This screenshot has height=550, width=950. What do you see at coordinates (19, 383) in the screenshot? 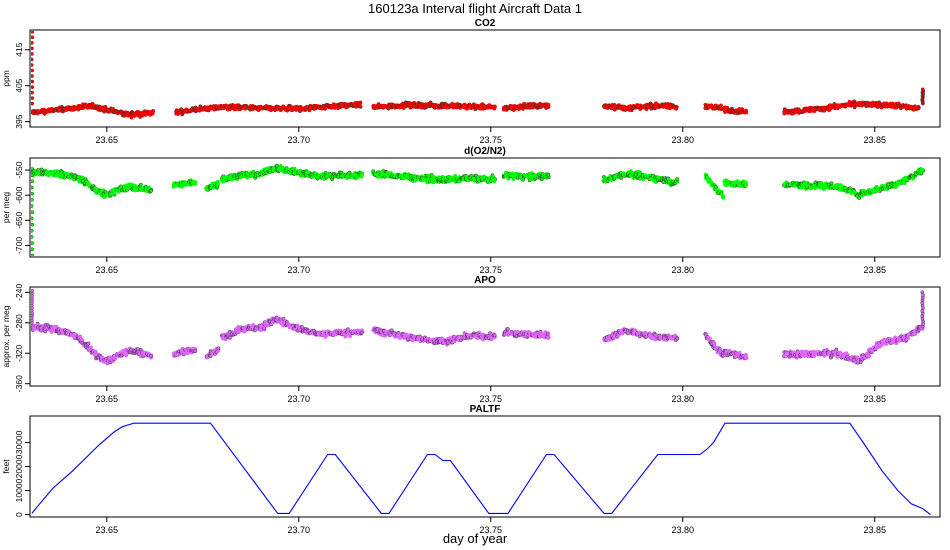
I see `y-tick-label: -360` at bounding box center [19, 383].